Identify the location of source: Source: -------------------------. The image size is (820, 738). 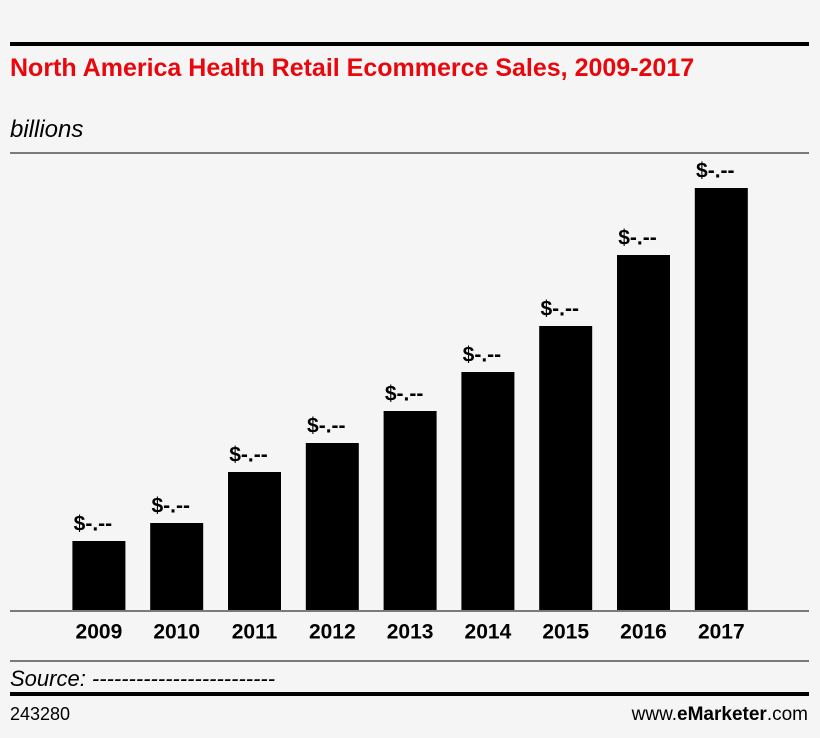
(142, 678).